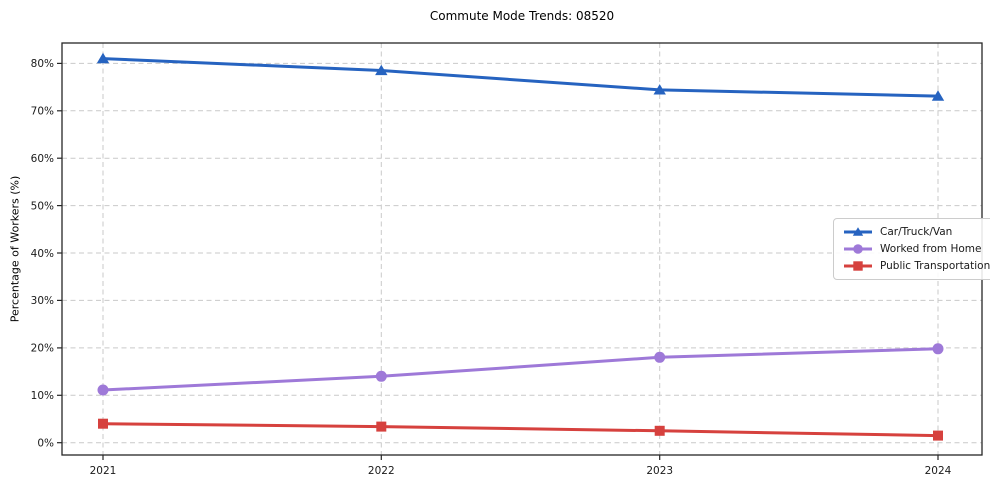  I want to click on legend-label: Worked from Home, so click(931, 249).